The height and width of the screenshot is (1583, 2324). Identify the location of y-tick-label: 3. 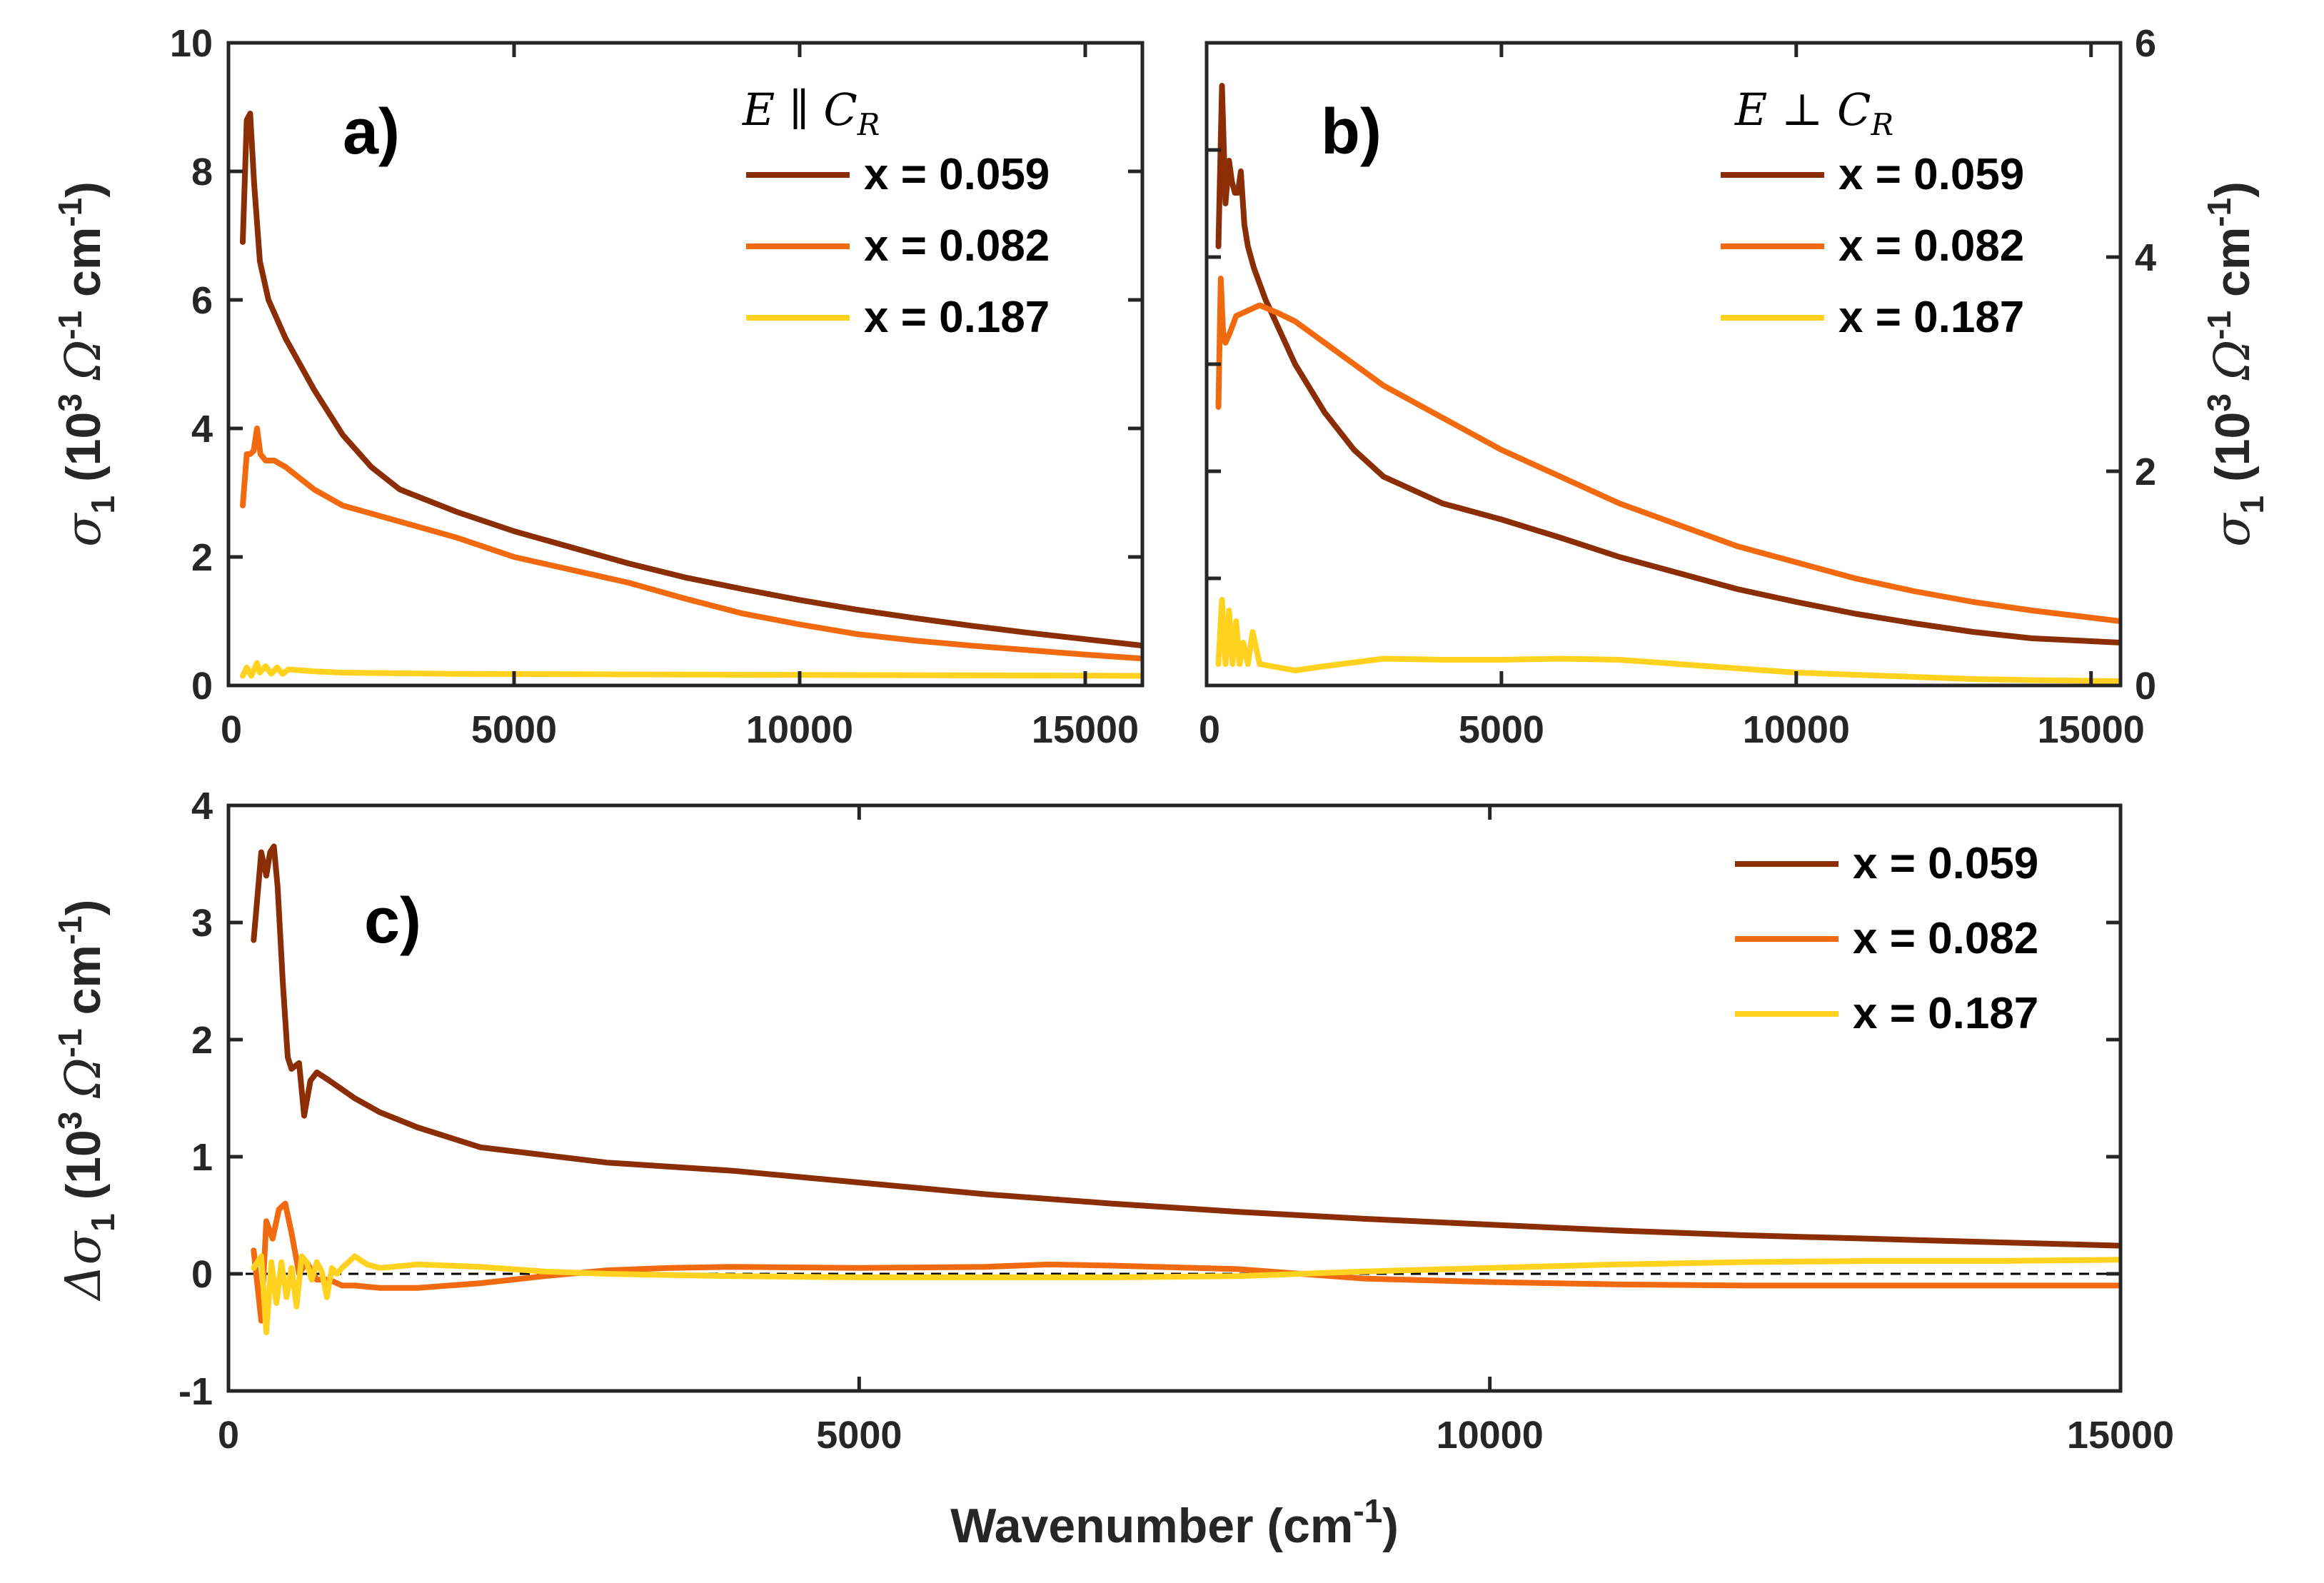
(202, 923).